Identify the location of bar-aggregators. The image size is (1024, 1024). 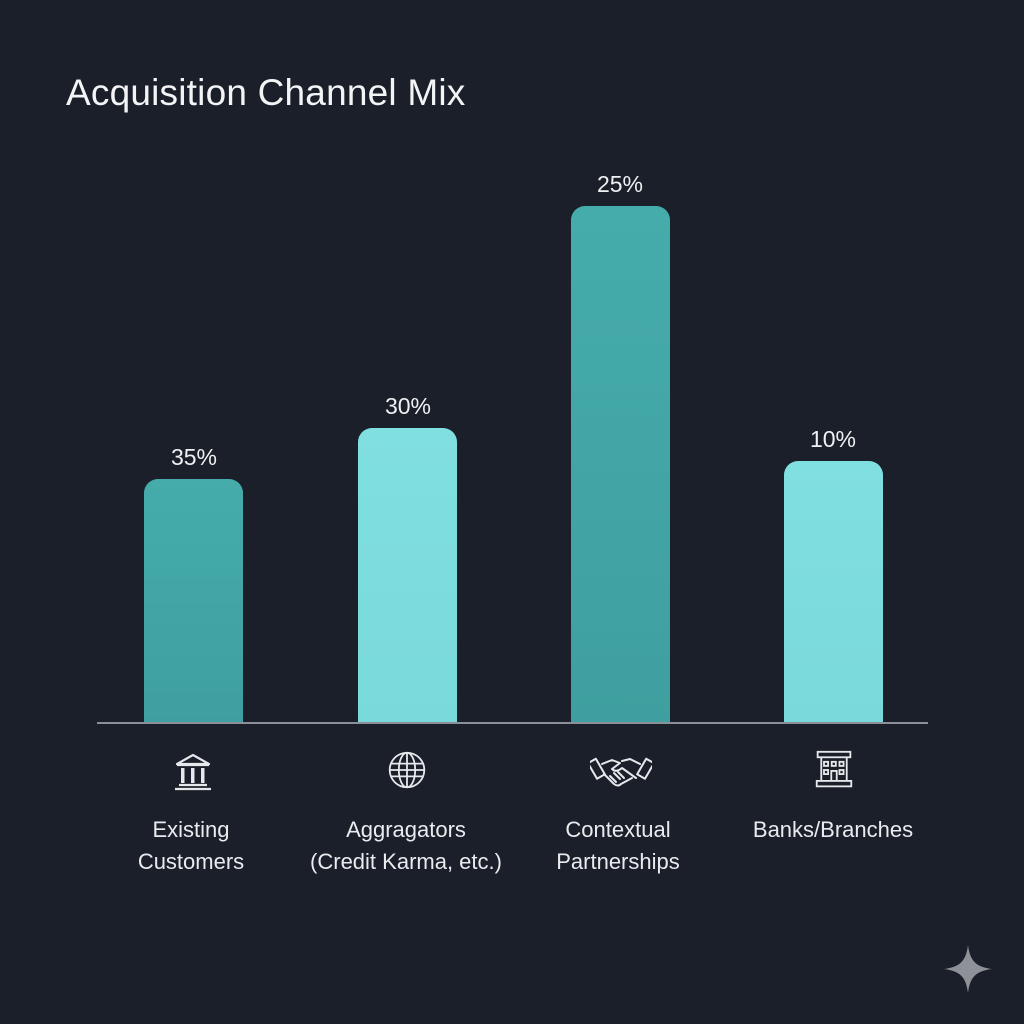
(407, 575).